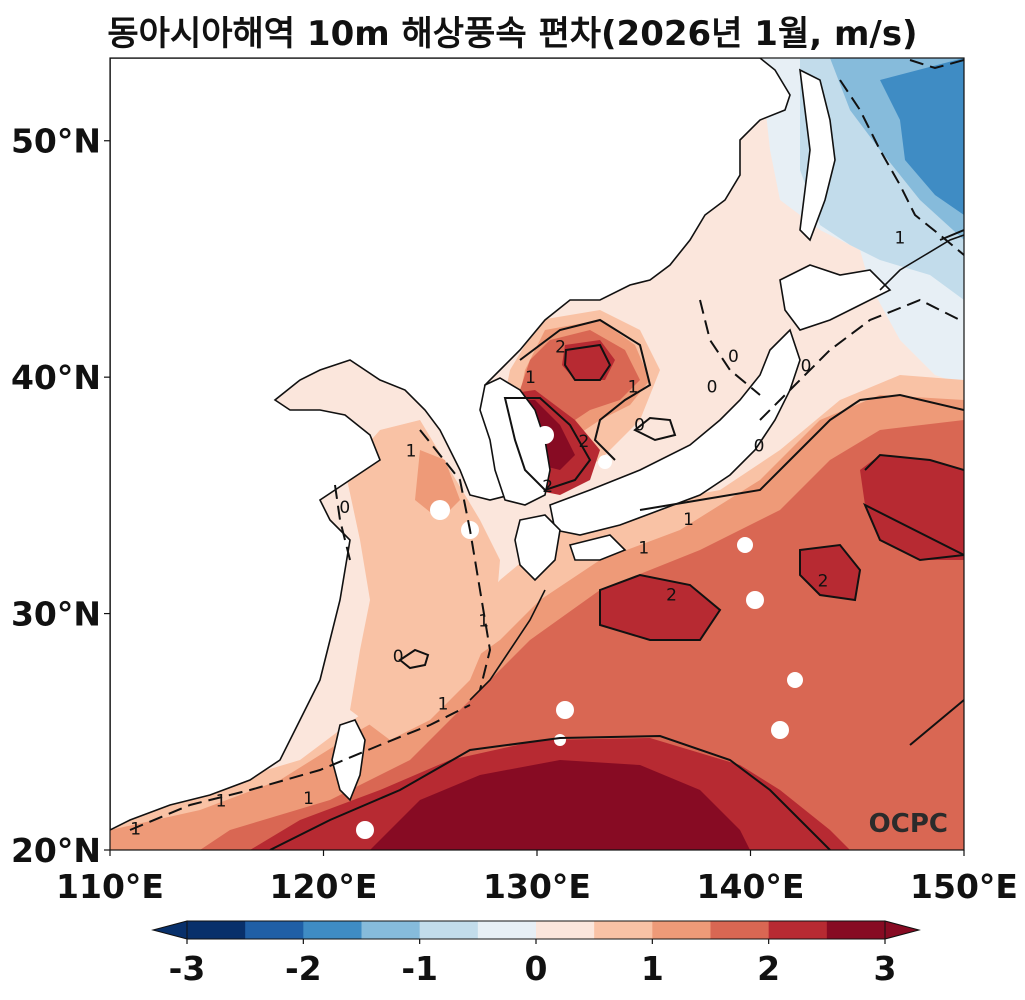 This screenshot has height=1000, width=1025. I want to click on contour-2-south, so click(550, 792).